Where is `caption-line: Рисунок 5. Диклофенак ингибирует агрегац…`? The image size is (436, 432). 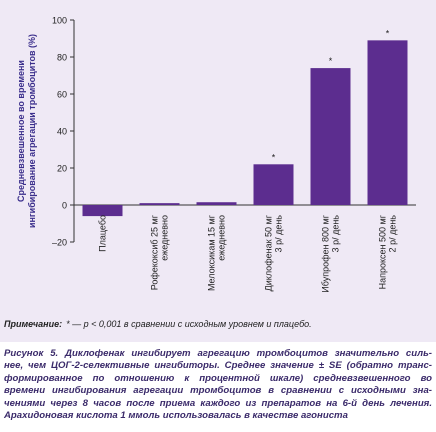 caption-line: Рисунок 5. Диклофенак ингибирует агрегац… is located at coordinates (218, 353).